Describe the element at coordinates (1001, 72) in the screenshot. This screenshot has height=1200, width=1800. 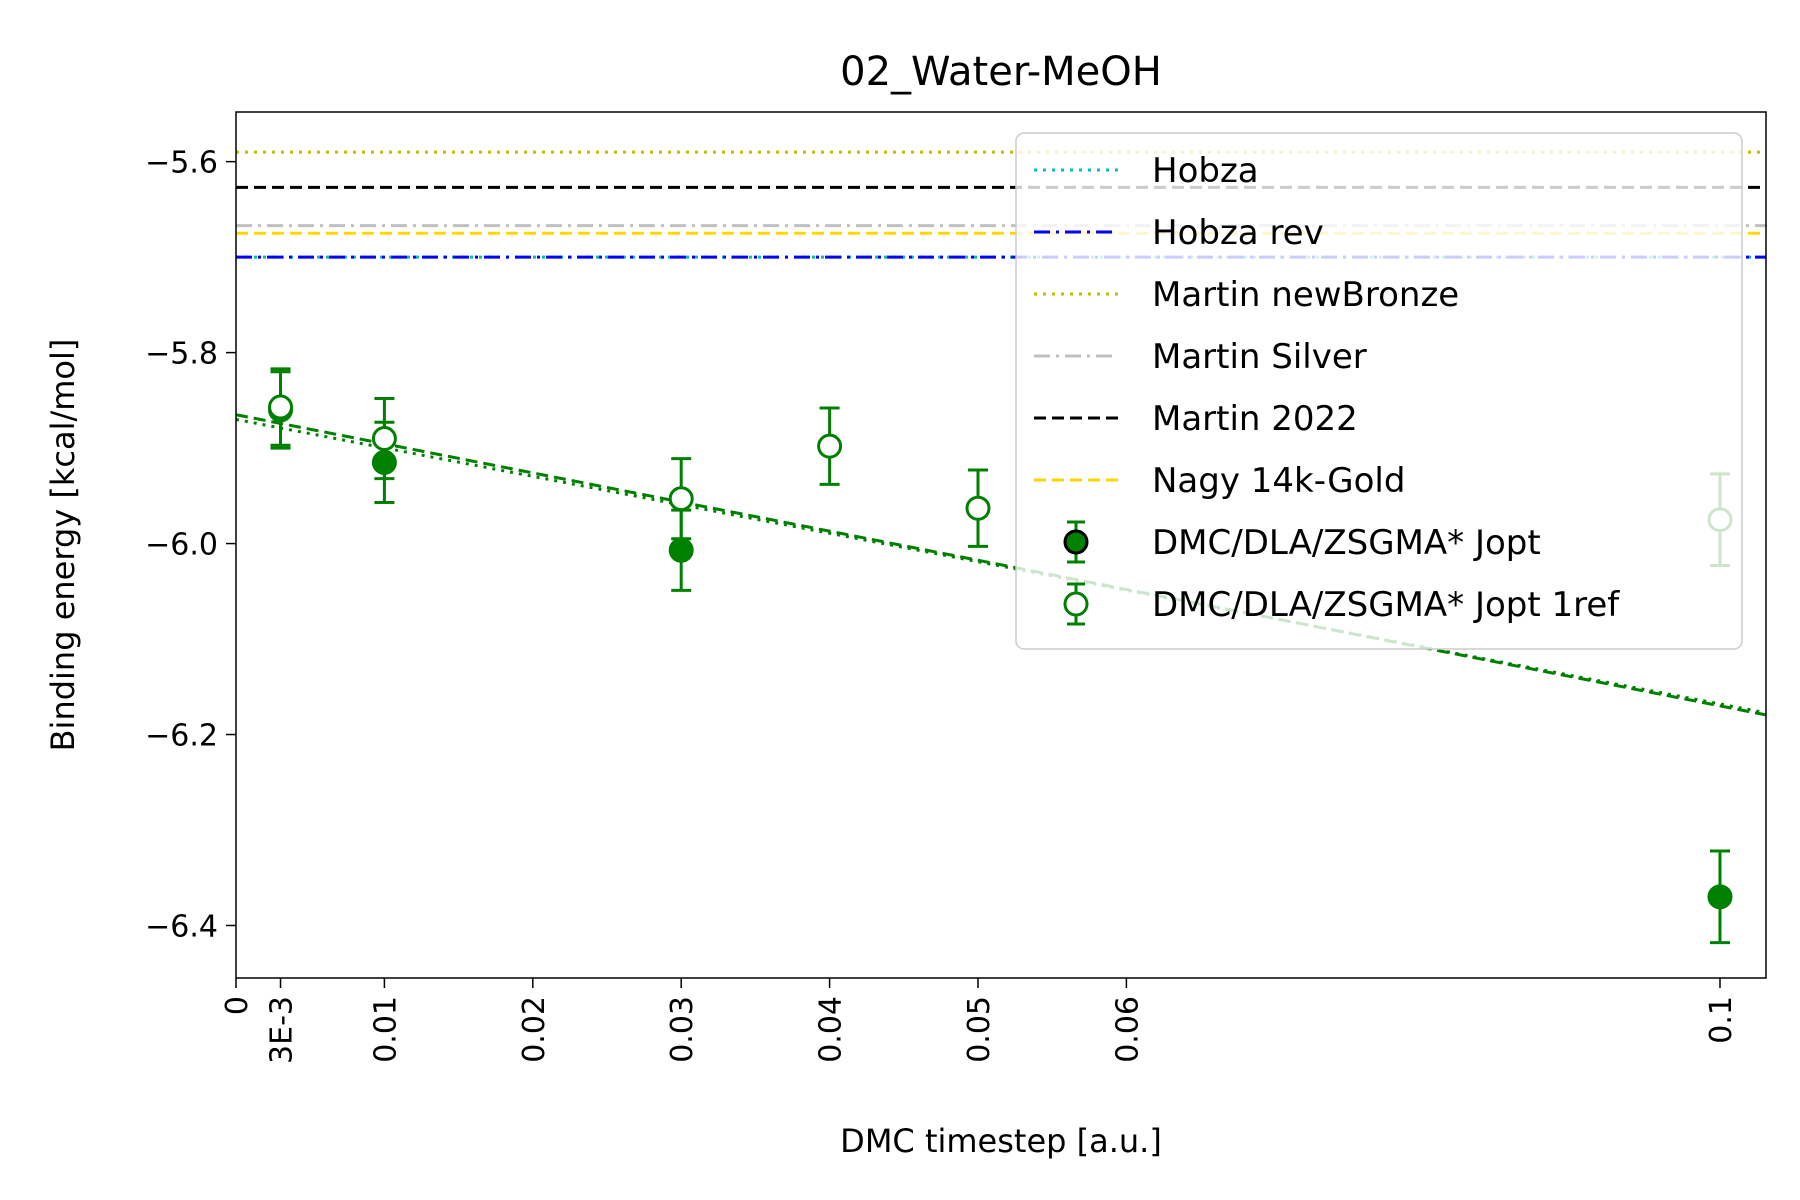
I see `chart-title: 02_Water-MeOH` at that location.